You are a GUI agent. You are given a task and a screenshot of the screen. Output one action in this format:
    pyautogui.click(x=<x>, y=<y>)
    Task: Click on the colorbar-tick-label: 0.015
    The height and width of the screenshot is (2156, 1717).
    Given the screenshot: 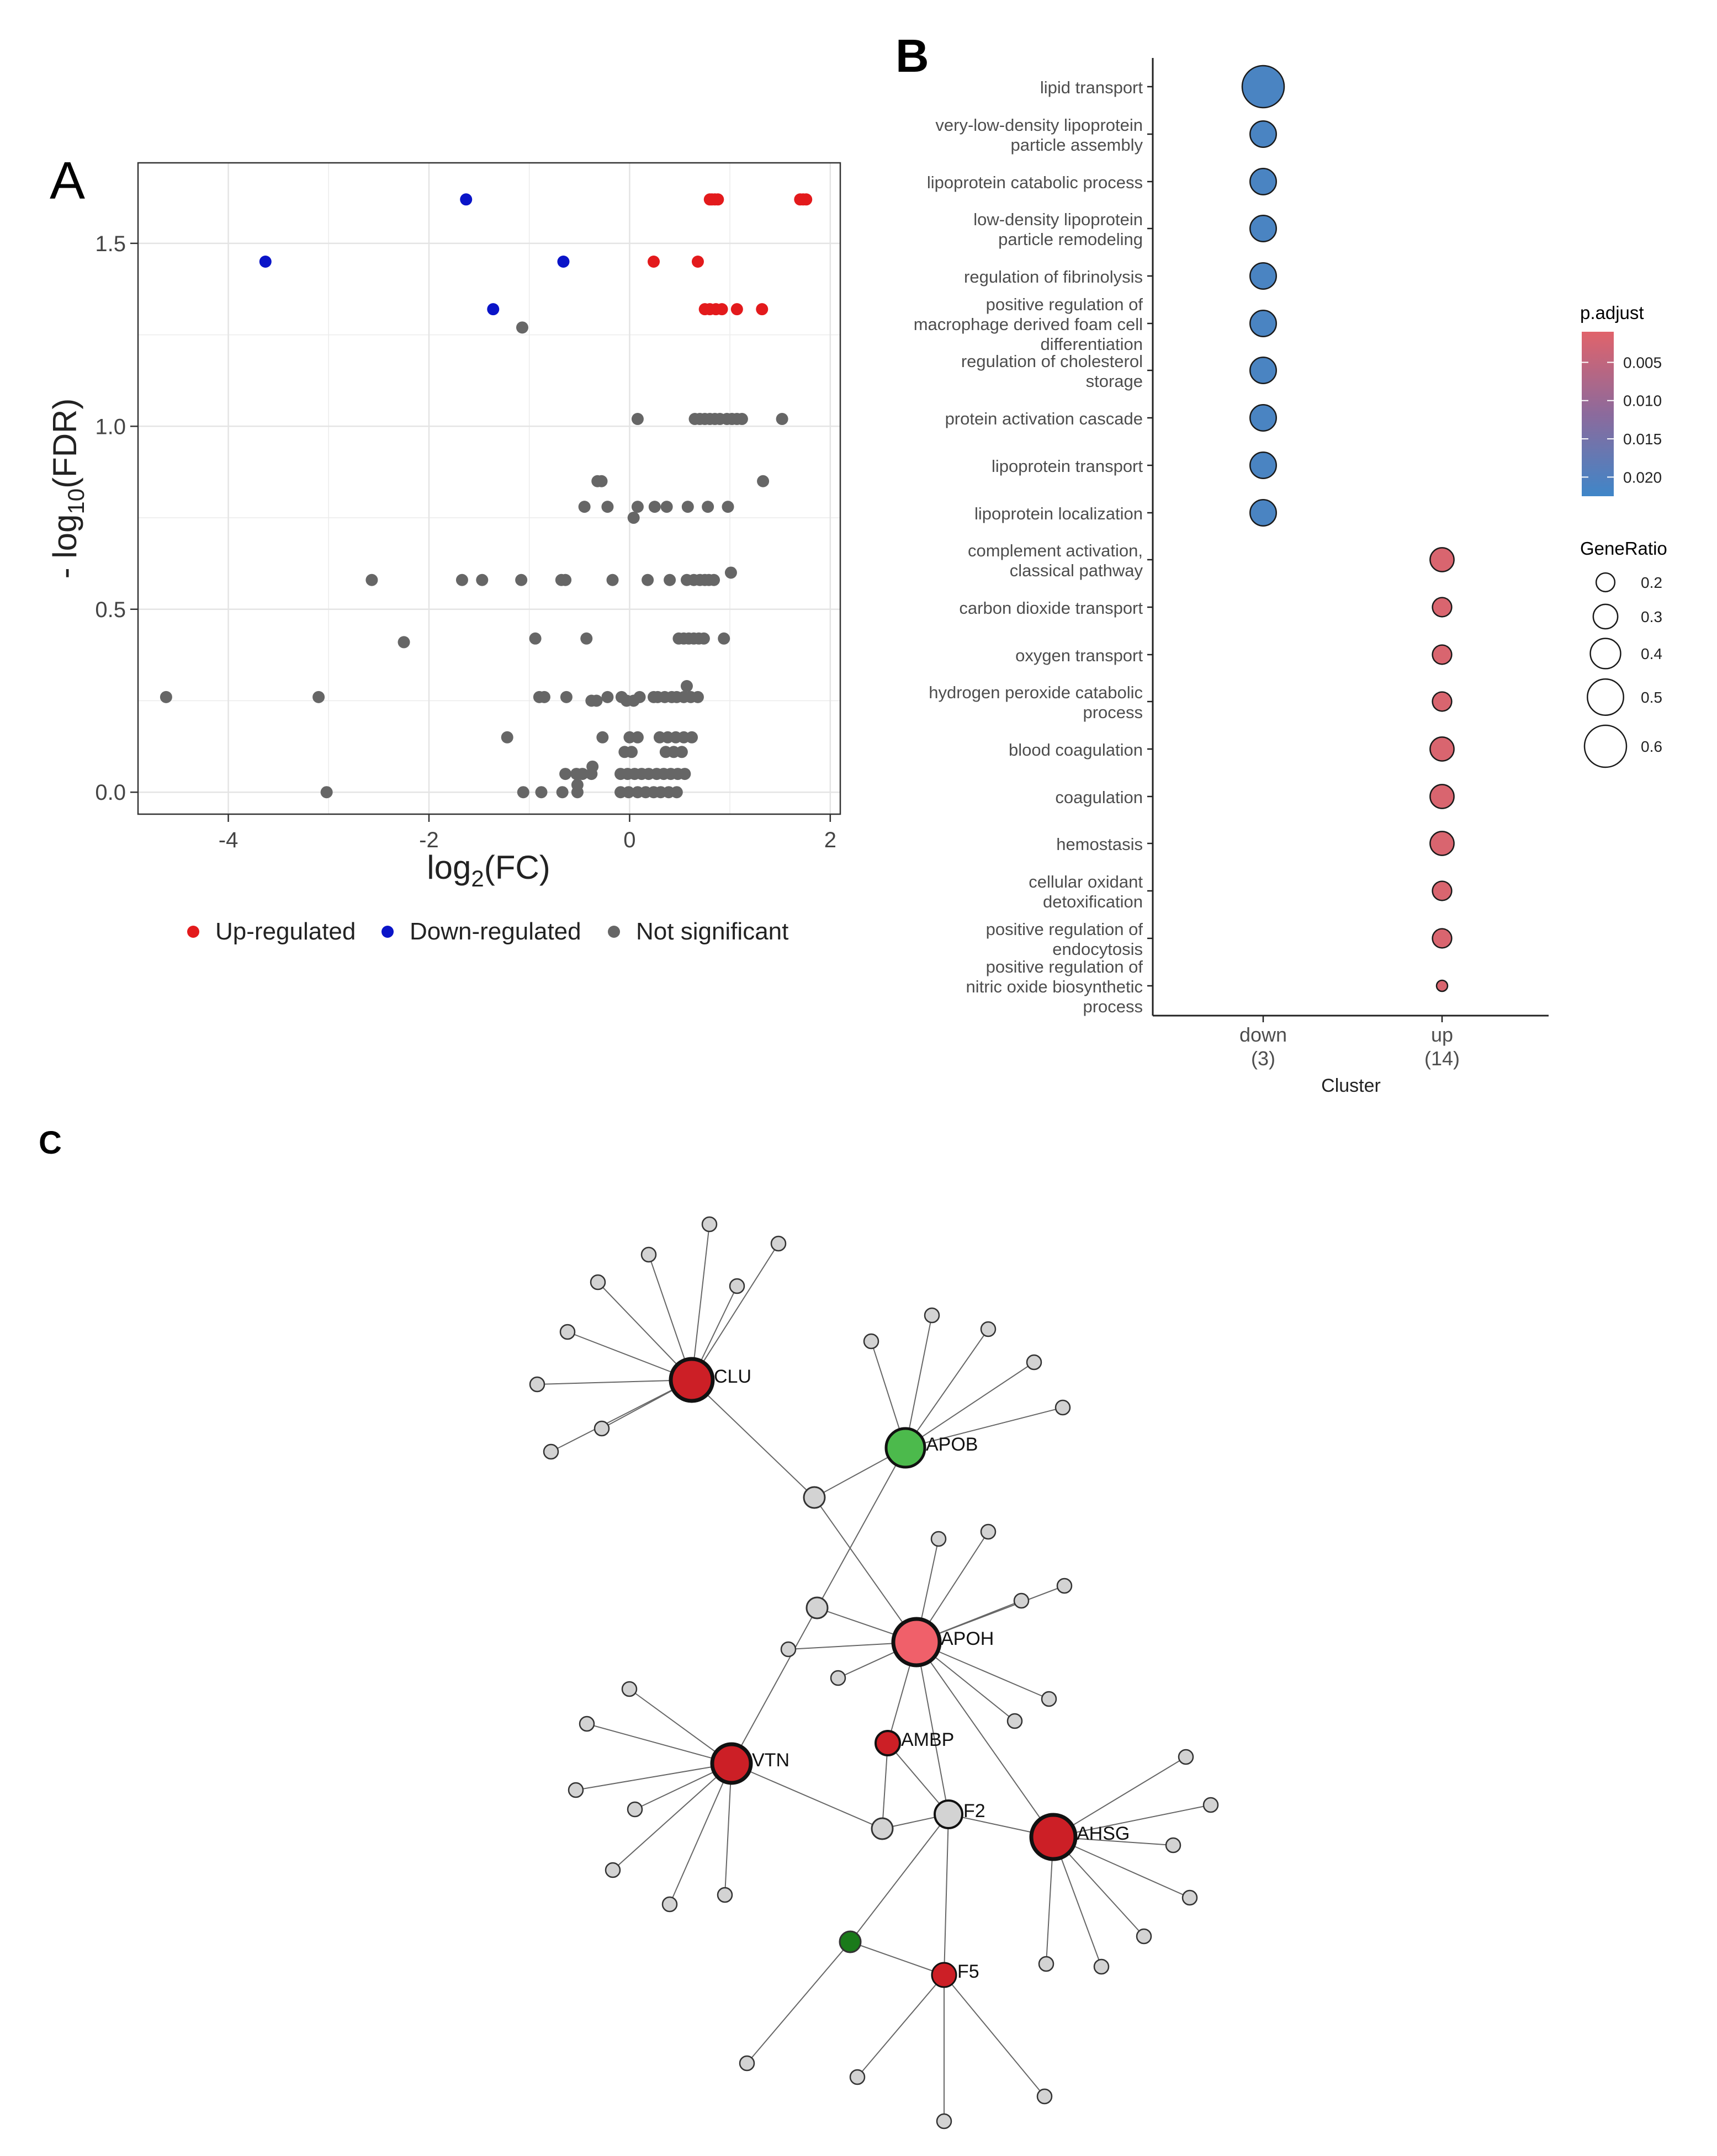 What is the action you would take?
    pyautogui.click(x=1642, y=439)
    